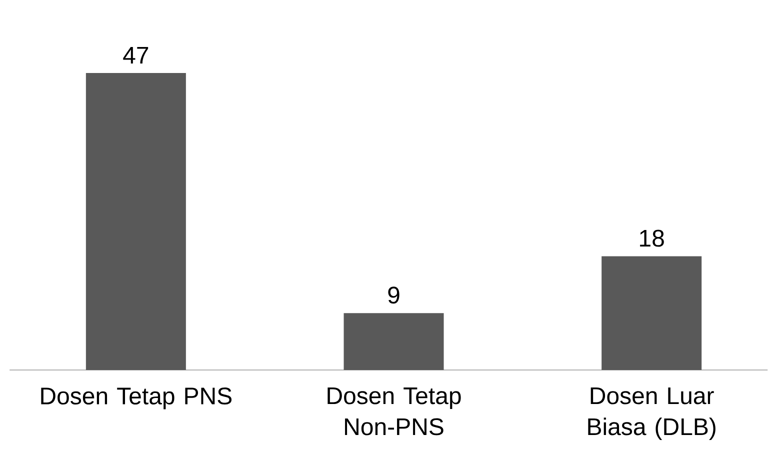 Image resolution: width=772 pixels, height=466 pixels. What do you see at coordinates (394, 412) in the screenshot?
I see `x-tick-label: Dosen Tetap Non-PNS` at bounding box center [394, 412].